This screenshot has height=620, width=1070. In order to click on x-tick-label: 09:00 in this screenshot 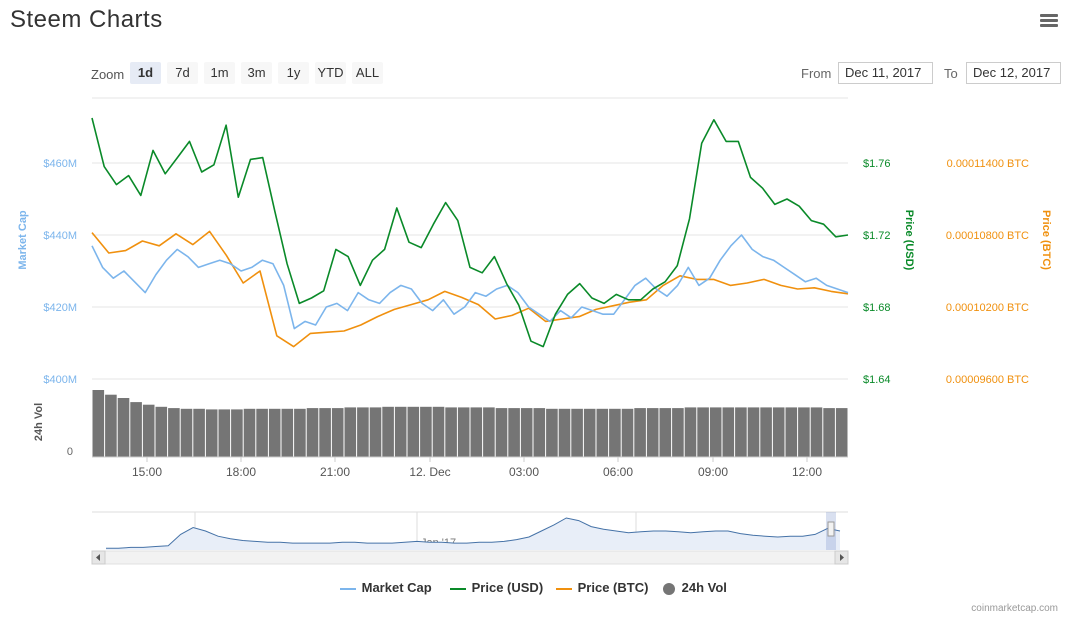, I will do `click(713, 472)`.